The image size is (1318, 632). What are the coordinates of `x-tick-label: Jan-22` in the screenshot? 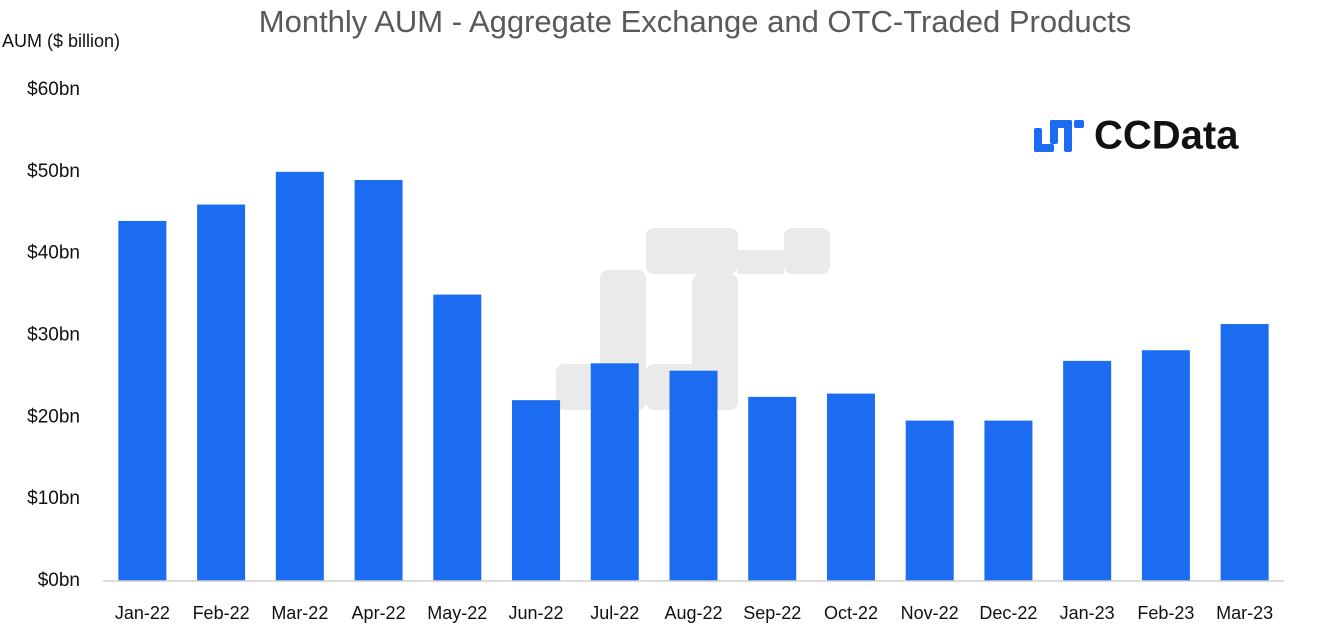 It's located at (142, 613).